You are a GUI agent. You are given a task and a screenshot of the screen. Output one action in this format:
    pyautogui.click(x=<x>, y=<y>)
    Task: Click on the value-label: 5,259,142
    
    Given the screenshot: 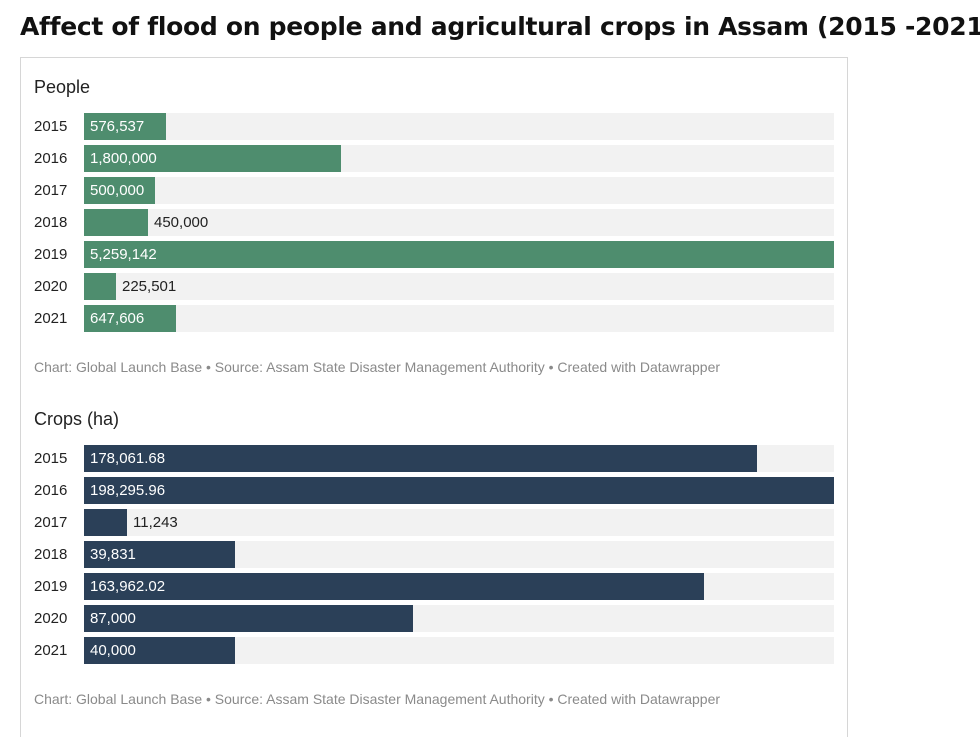 What is the action you would take?
    pyautogui.click(x=123, y=254)
    